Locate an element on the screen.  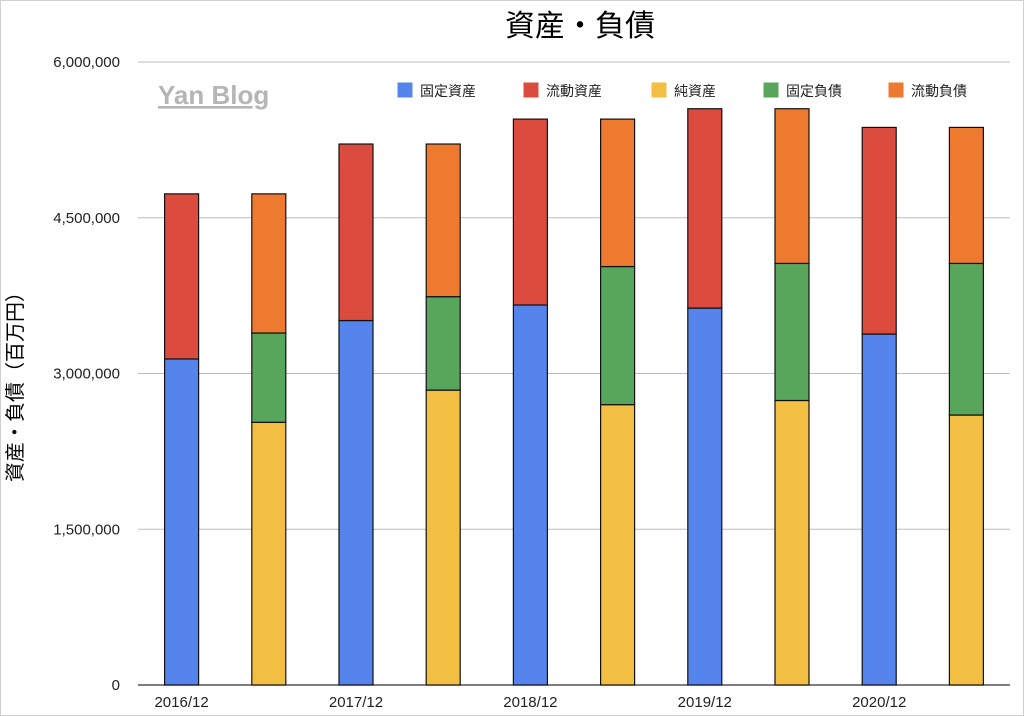
legend-item: 流動負債 is located at coordinates (927, 91).